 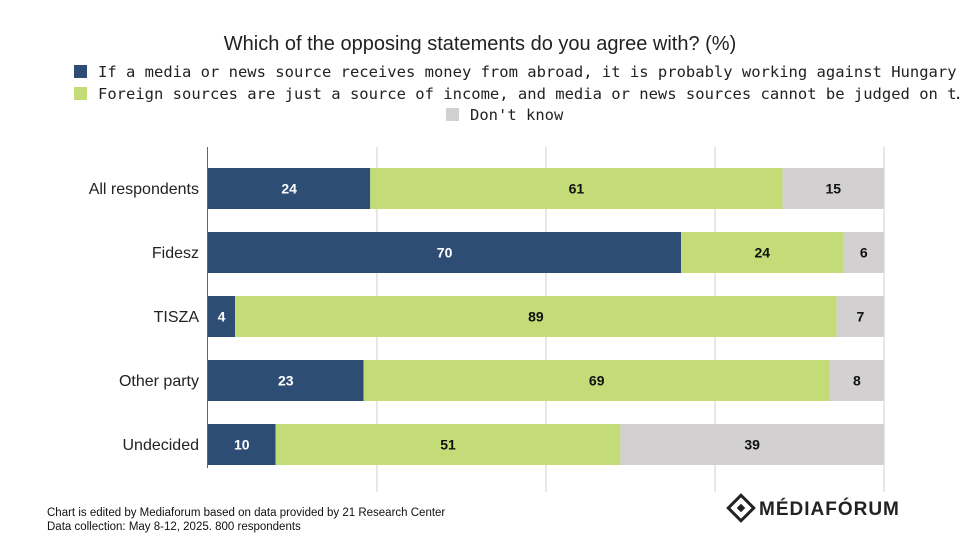 I want to click on bar-value-label: 6, so click(x=864, y=253).